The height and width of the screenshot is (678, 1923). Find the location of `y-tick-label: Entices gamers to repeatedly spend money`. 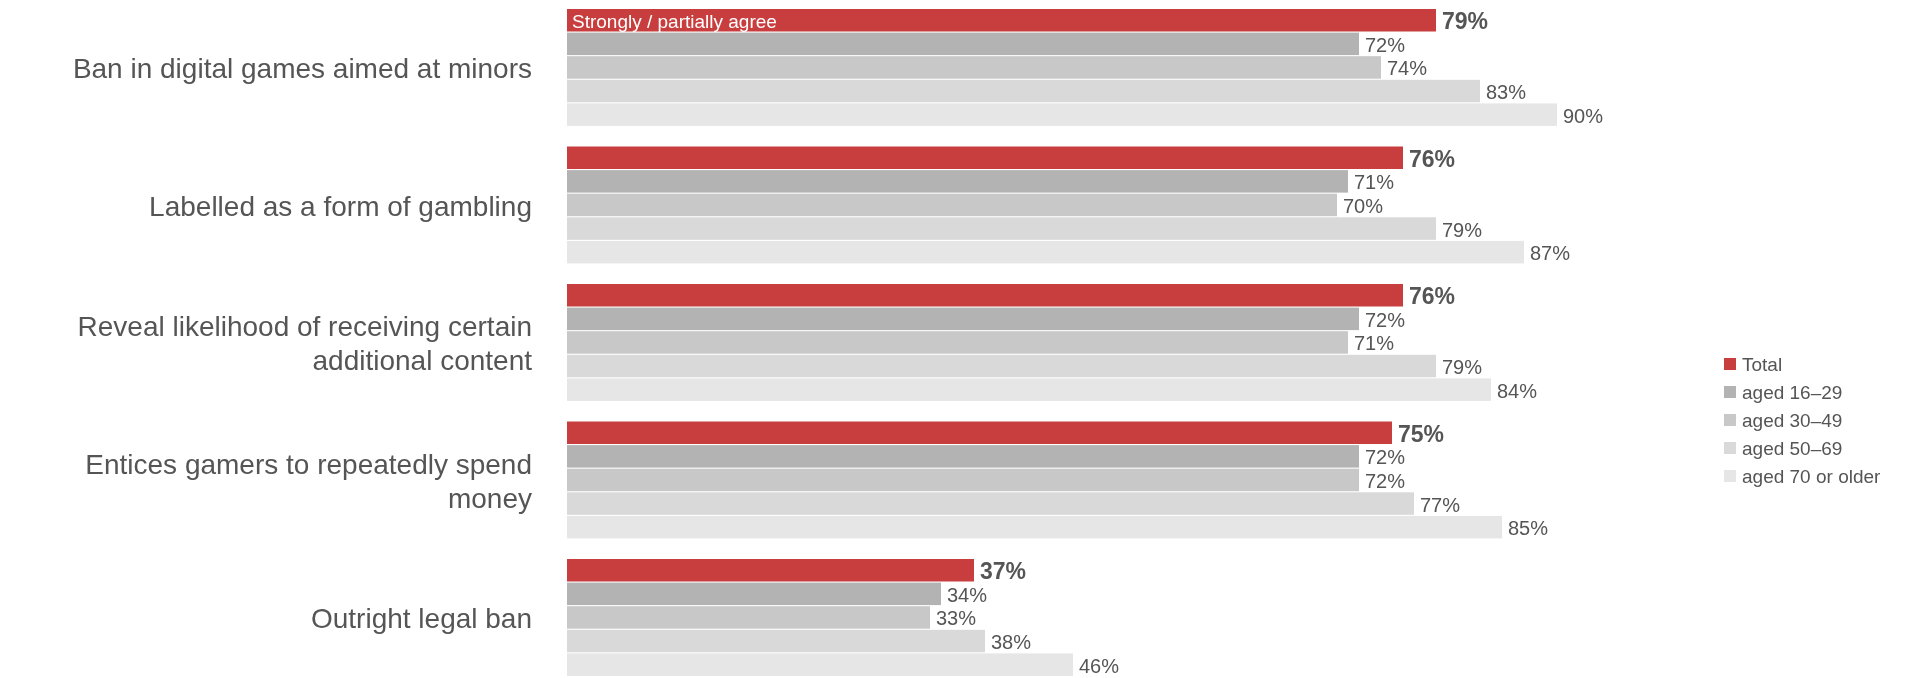

y-tick-label: Entices gamers to repeatedly spend money is located at coordinates (308, 480).